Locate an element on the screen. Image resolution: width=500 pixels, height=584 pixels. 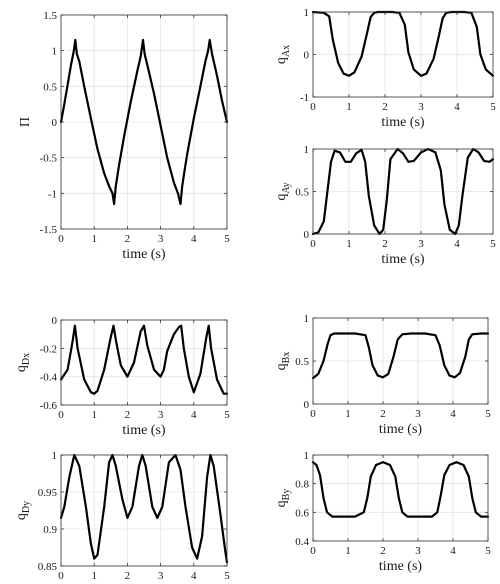
y-axis-label: qAx is located at coordinates (283, 54).